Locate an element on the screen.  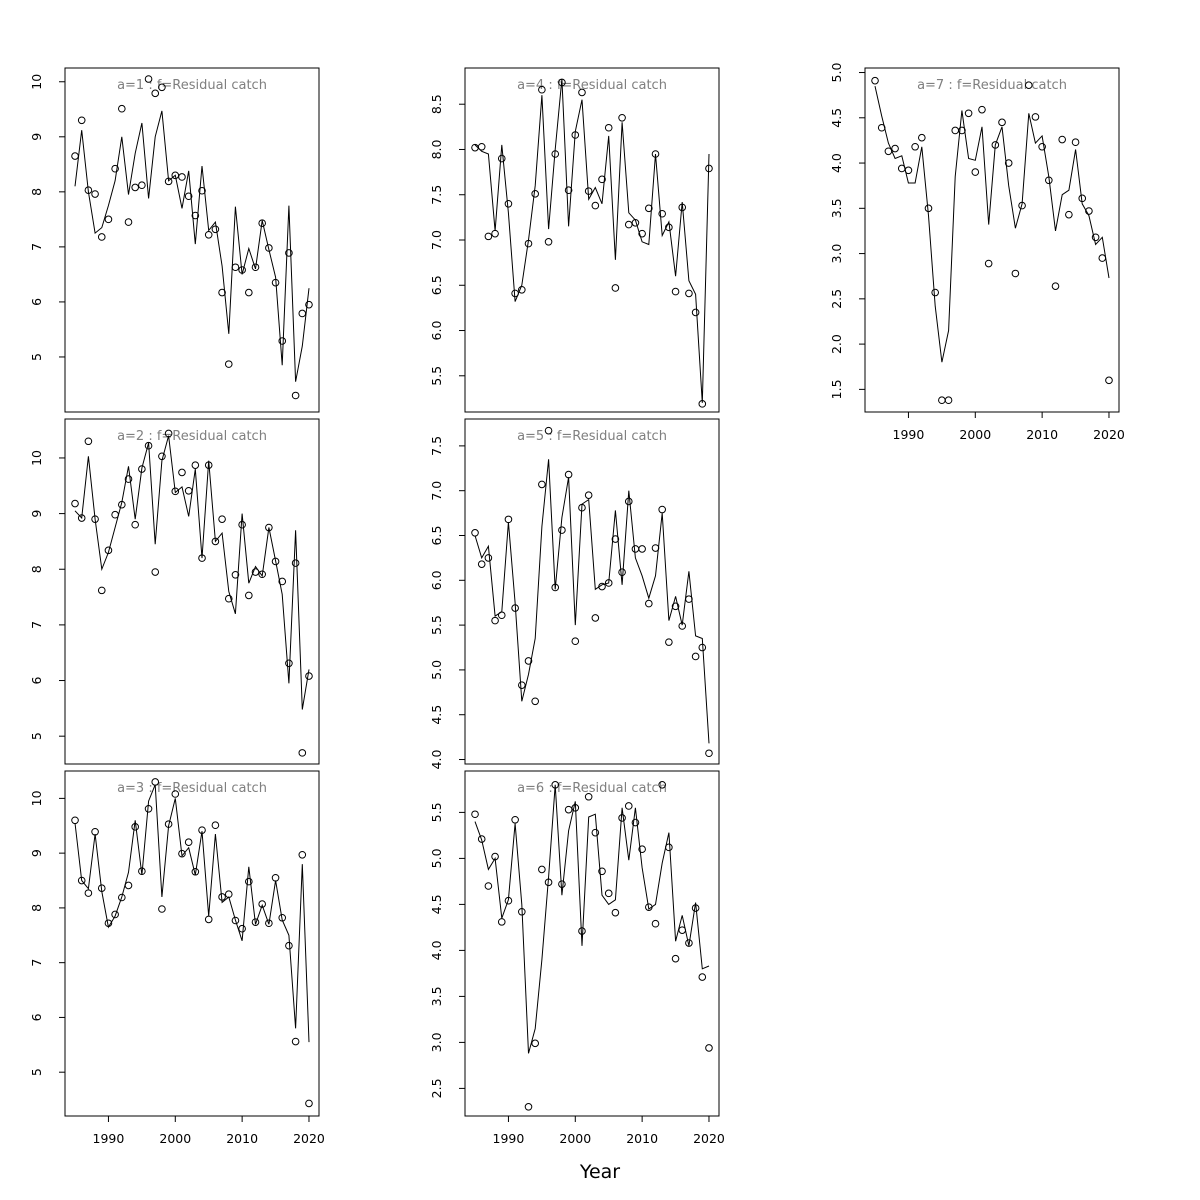
y-tick-label: 7.5 is located at coordinates (436, 446).